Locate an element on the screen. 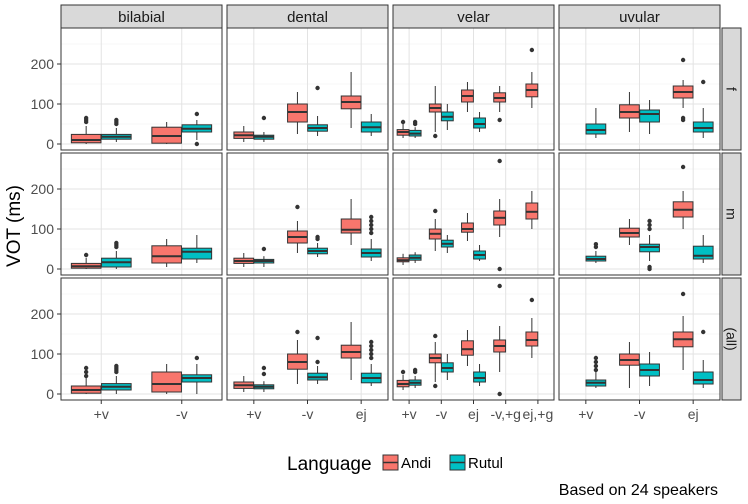 The width and height of the screenshot is (748, 504). box-Rutul-all-uvular-v is located at coordinates (649, 369).